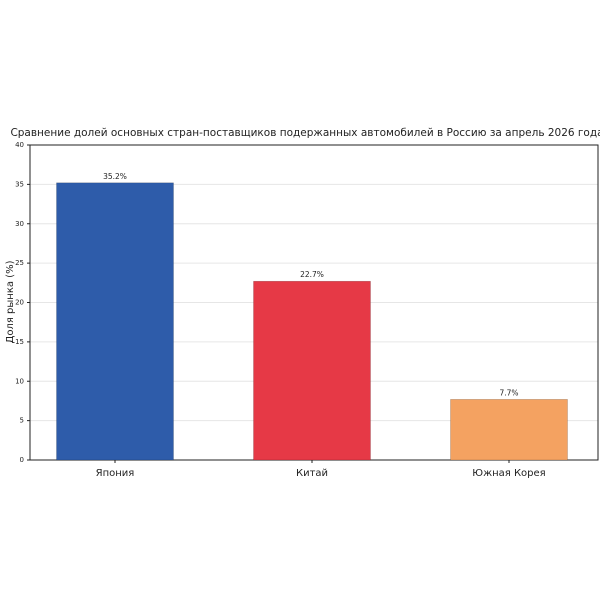 This screenshot has width=600, height=600. Describe the element at coordinates (22, 460) in the screenshot. I see `y-tick-label: 0` at that location.